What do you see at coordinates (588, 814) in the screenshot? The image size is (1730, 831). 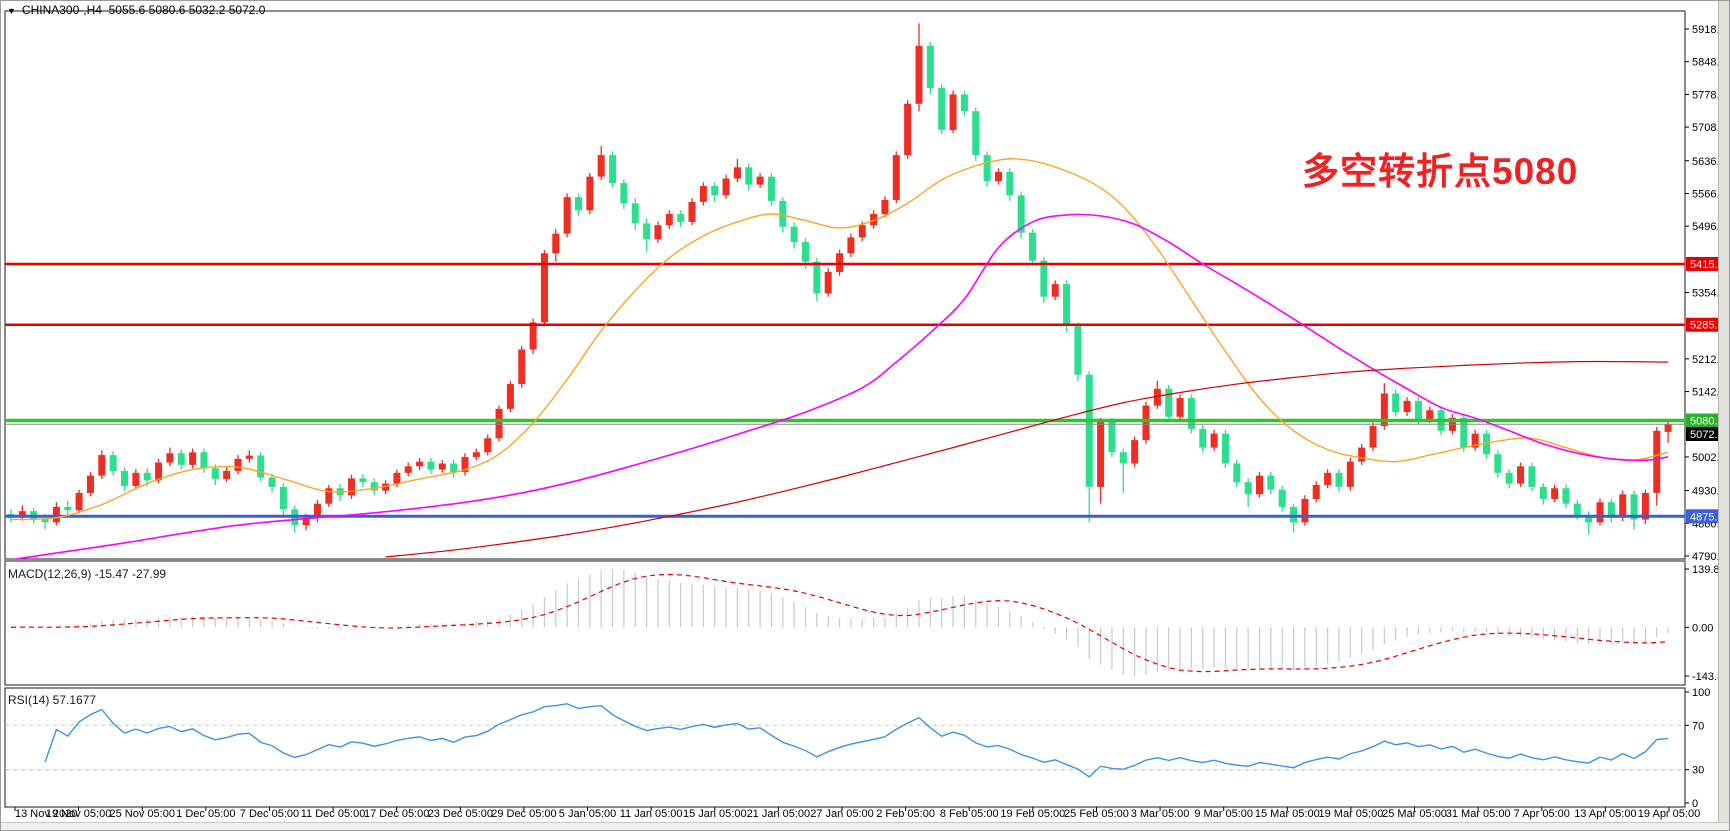 I see `date-label: 5 Jan 05:00` at bounding box center [588, 814].